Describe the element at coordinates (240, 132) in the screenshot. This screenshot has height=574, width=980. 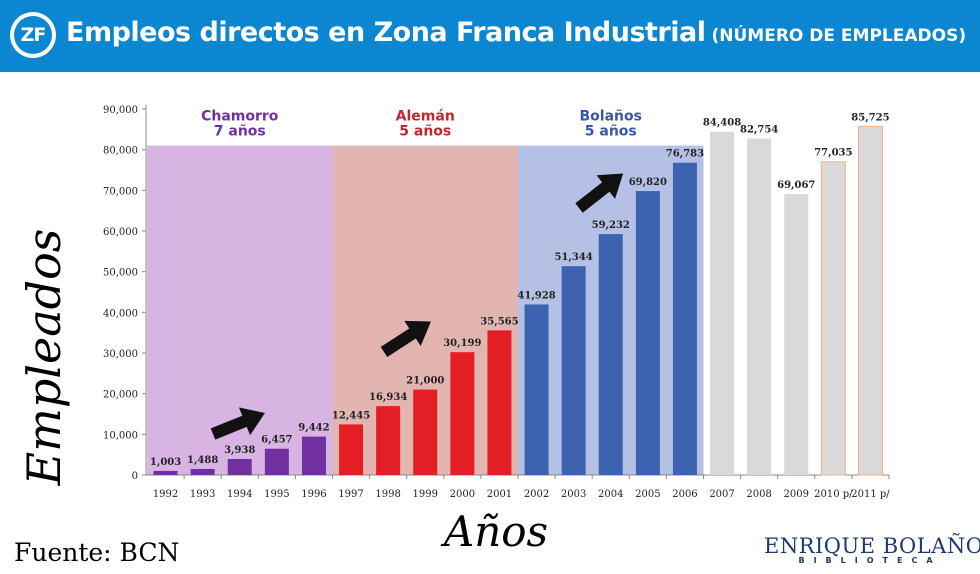
I see `period-duration: 7 años` at that location.